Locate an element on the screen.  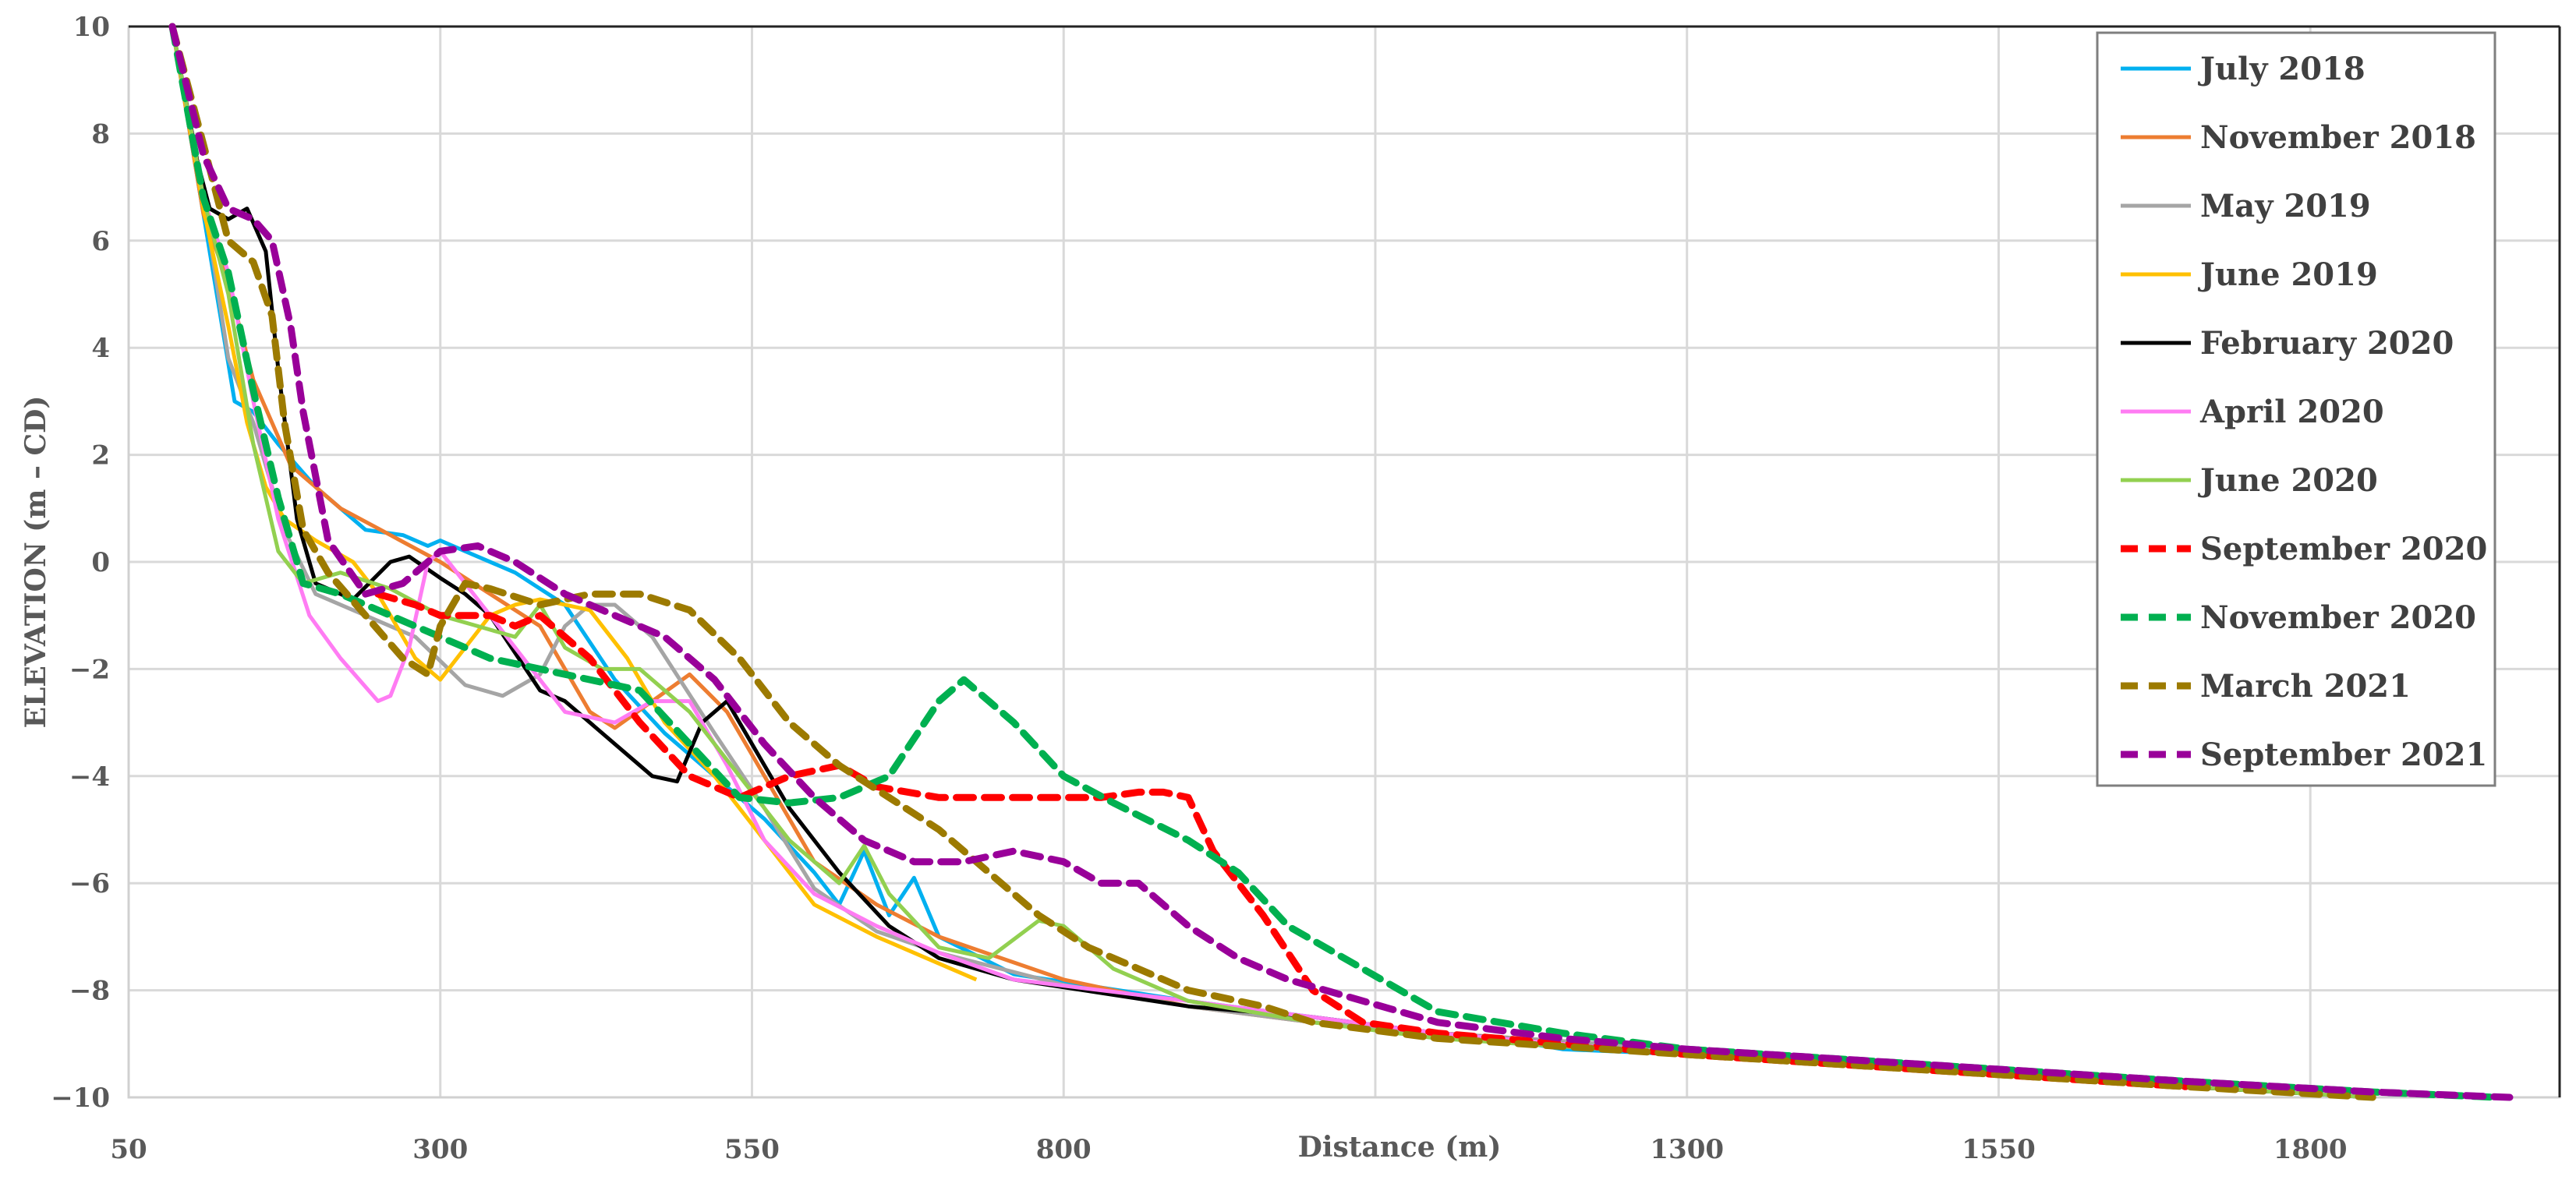
legend-label: November 2020 is located at coordinates (2338, 617).